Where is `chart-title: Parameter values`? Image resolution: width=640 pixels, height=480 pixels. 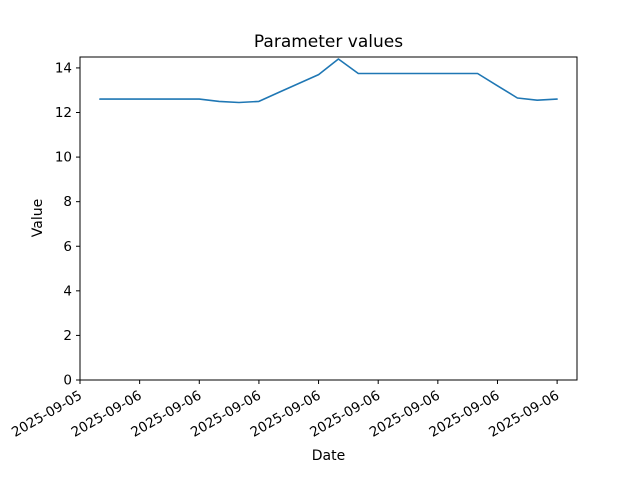
chart-title: Parameter values is located at coordinates (328, 42).